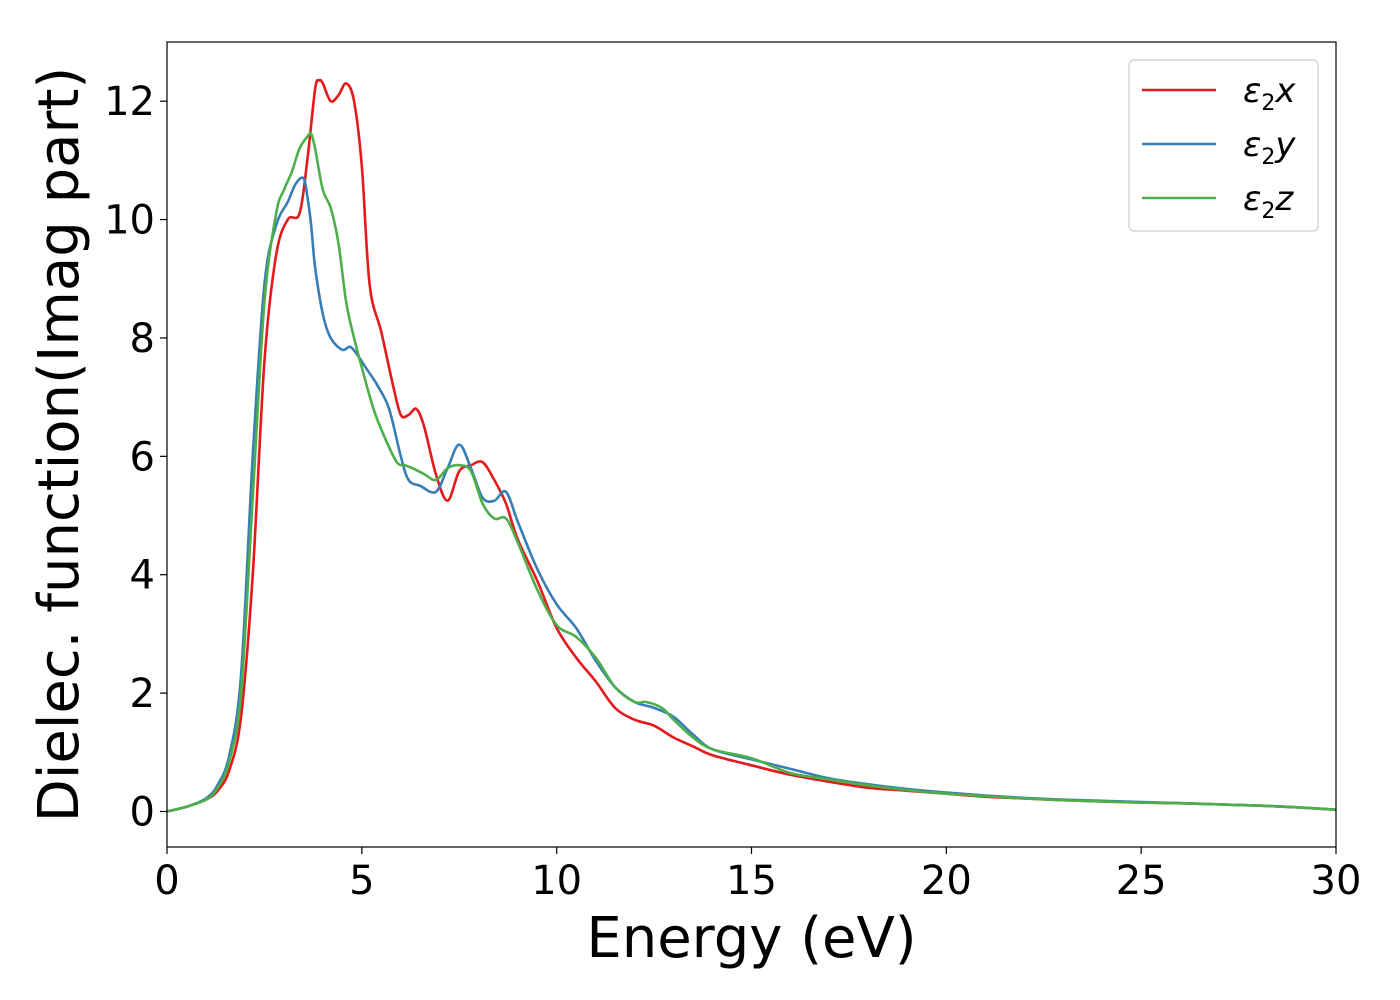 Image resolution: width=1400 pixels, height=1000 pixels. What do you see at coordinates (1141, 881) in the screenshot?
I see `x-tick-label: 25` at bounding box center [1141, 881].